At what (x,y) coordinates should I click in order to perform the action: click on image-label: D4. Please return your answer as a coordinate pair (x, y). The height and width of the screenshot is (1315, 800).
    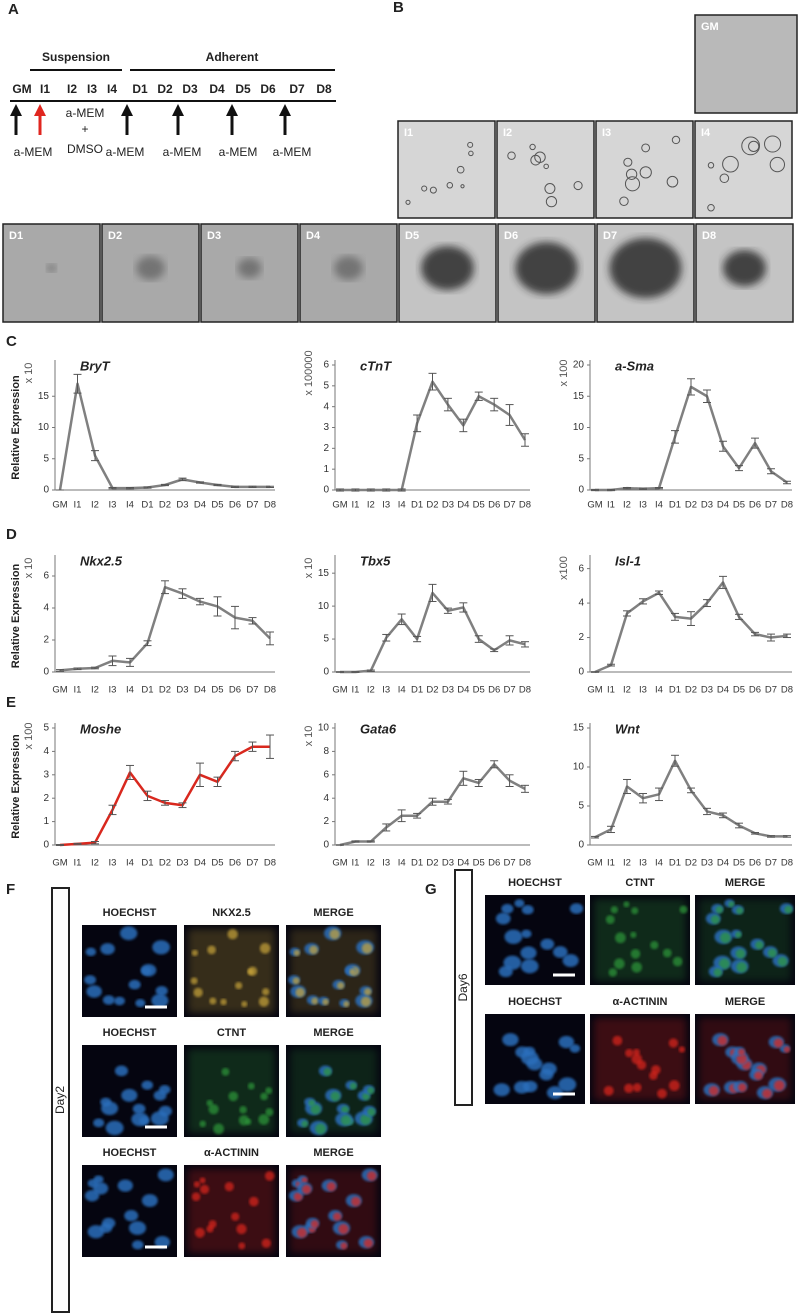
    Looking at the image, I should click on (313, 236).